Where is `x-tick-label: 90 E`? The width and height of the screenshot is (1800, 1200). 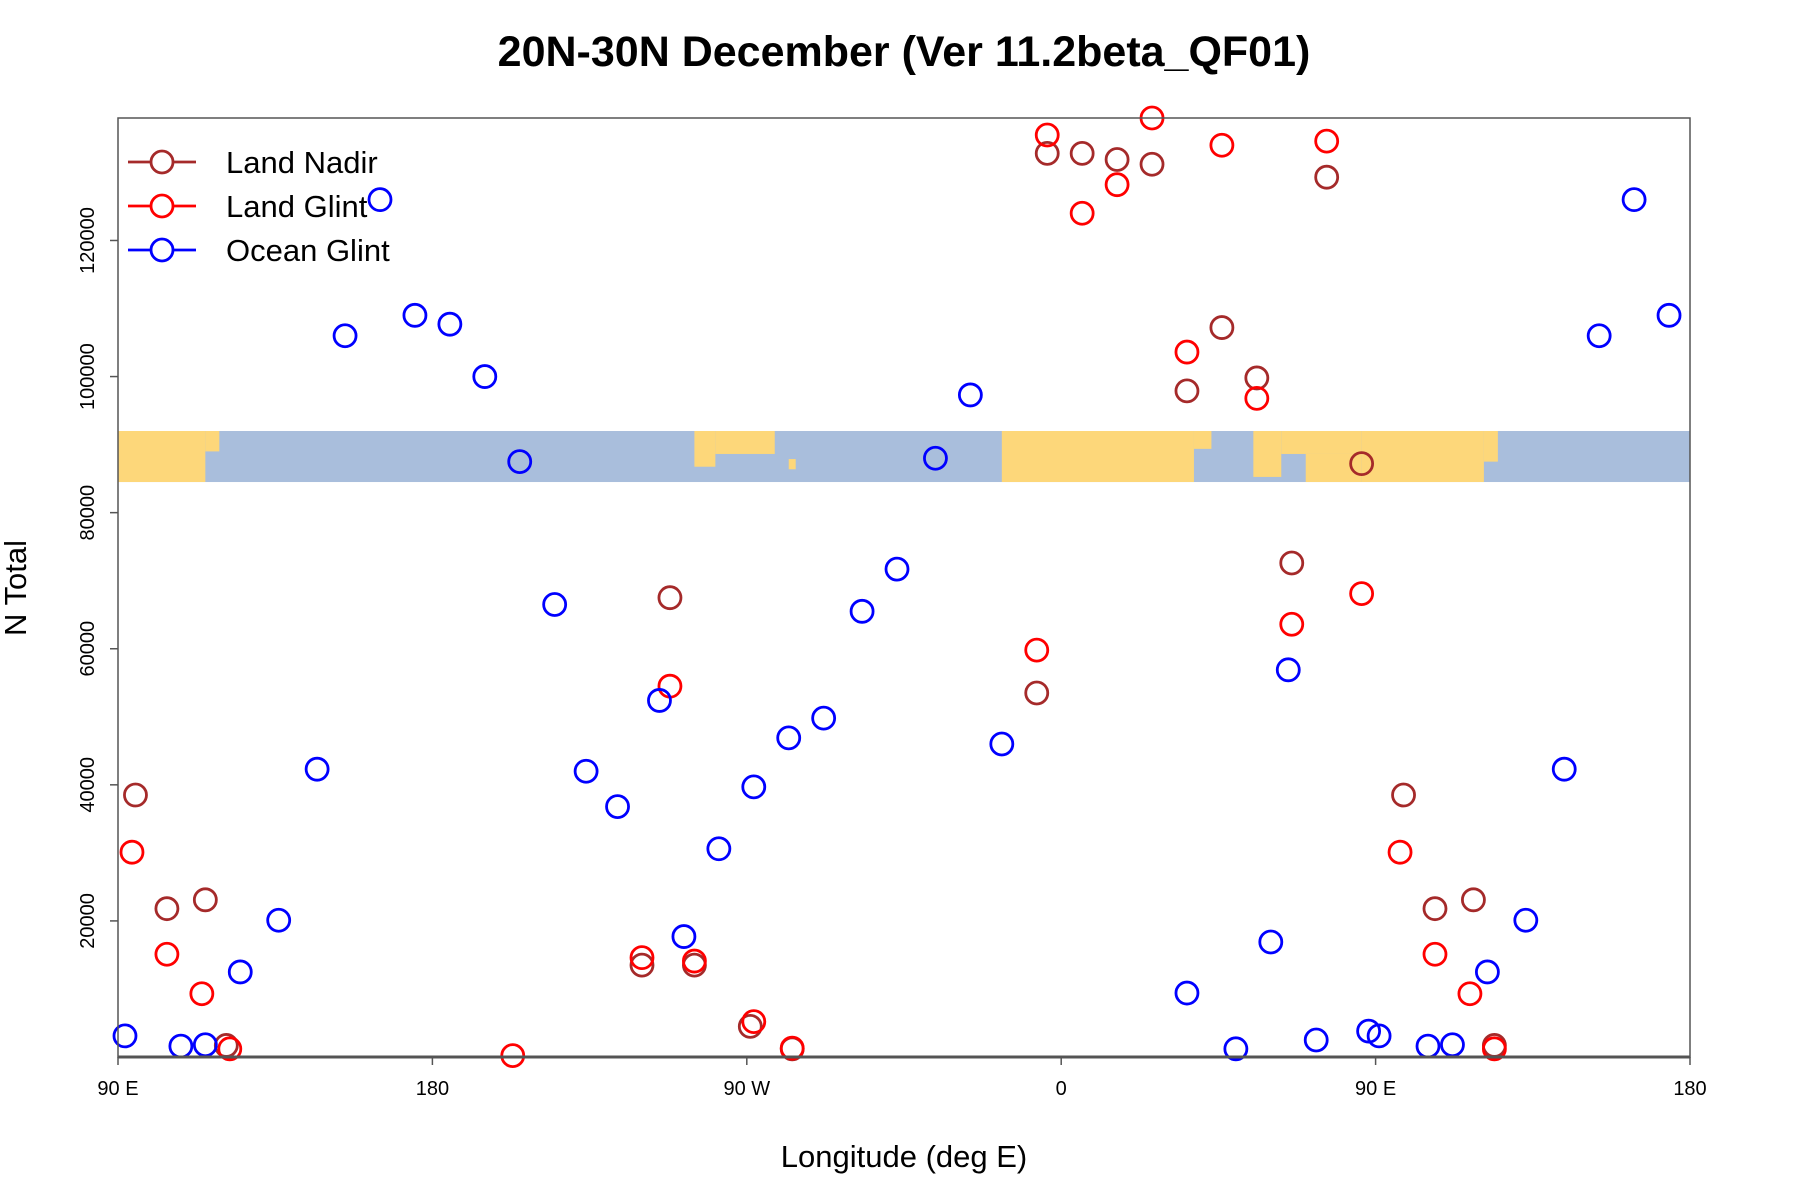
x-tick-label: 90 E is located at coordinates (1375, 1089).